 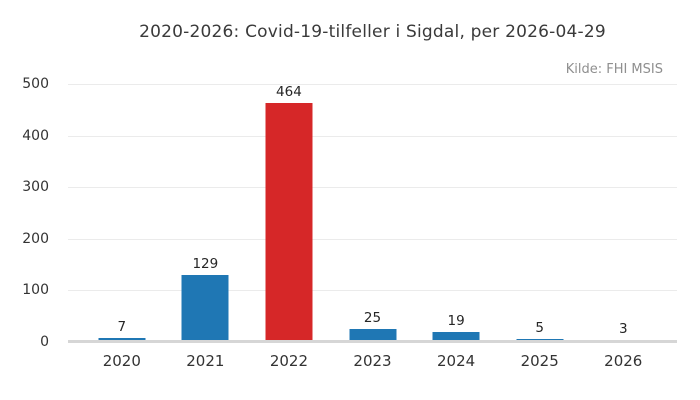 I want to click on bar-slot-2025: 5, so click(x=540, y=213).